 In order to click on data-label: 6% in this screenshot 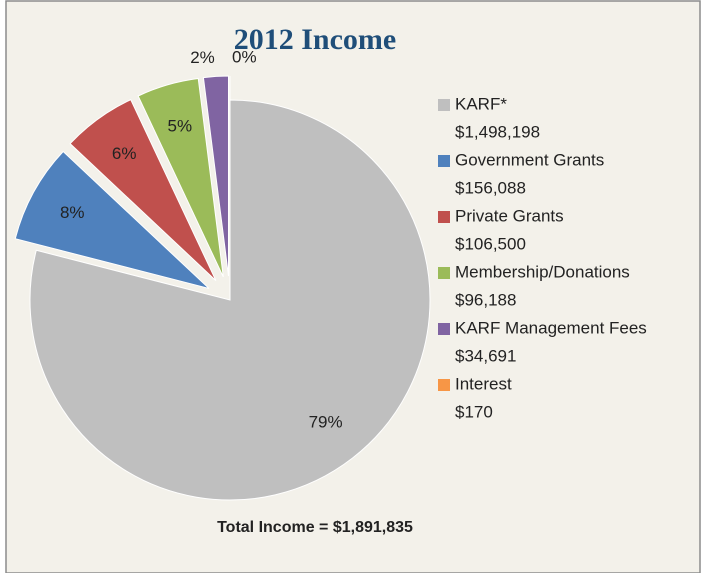, I will do `click(124, 153)`.